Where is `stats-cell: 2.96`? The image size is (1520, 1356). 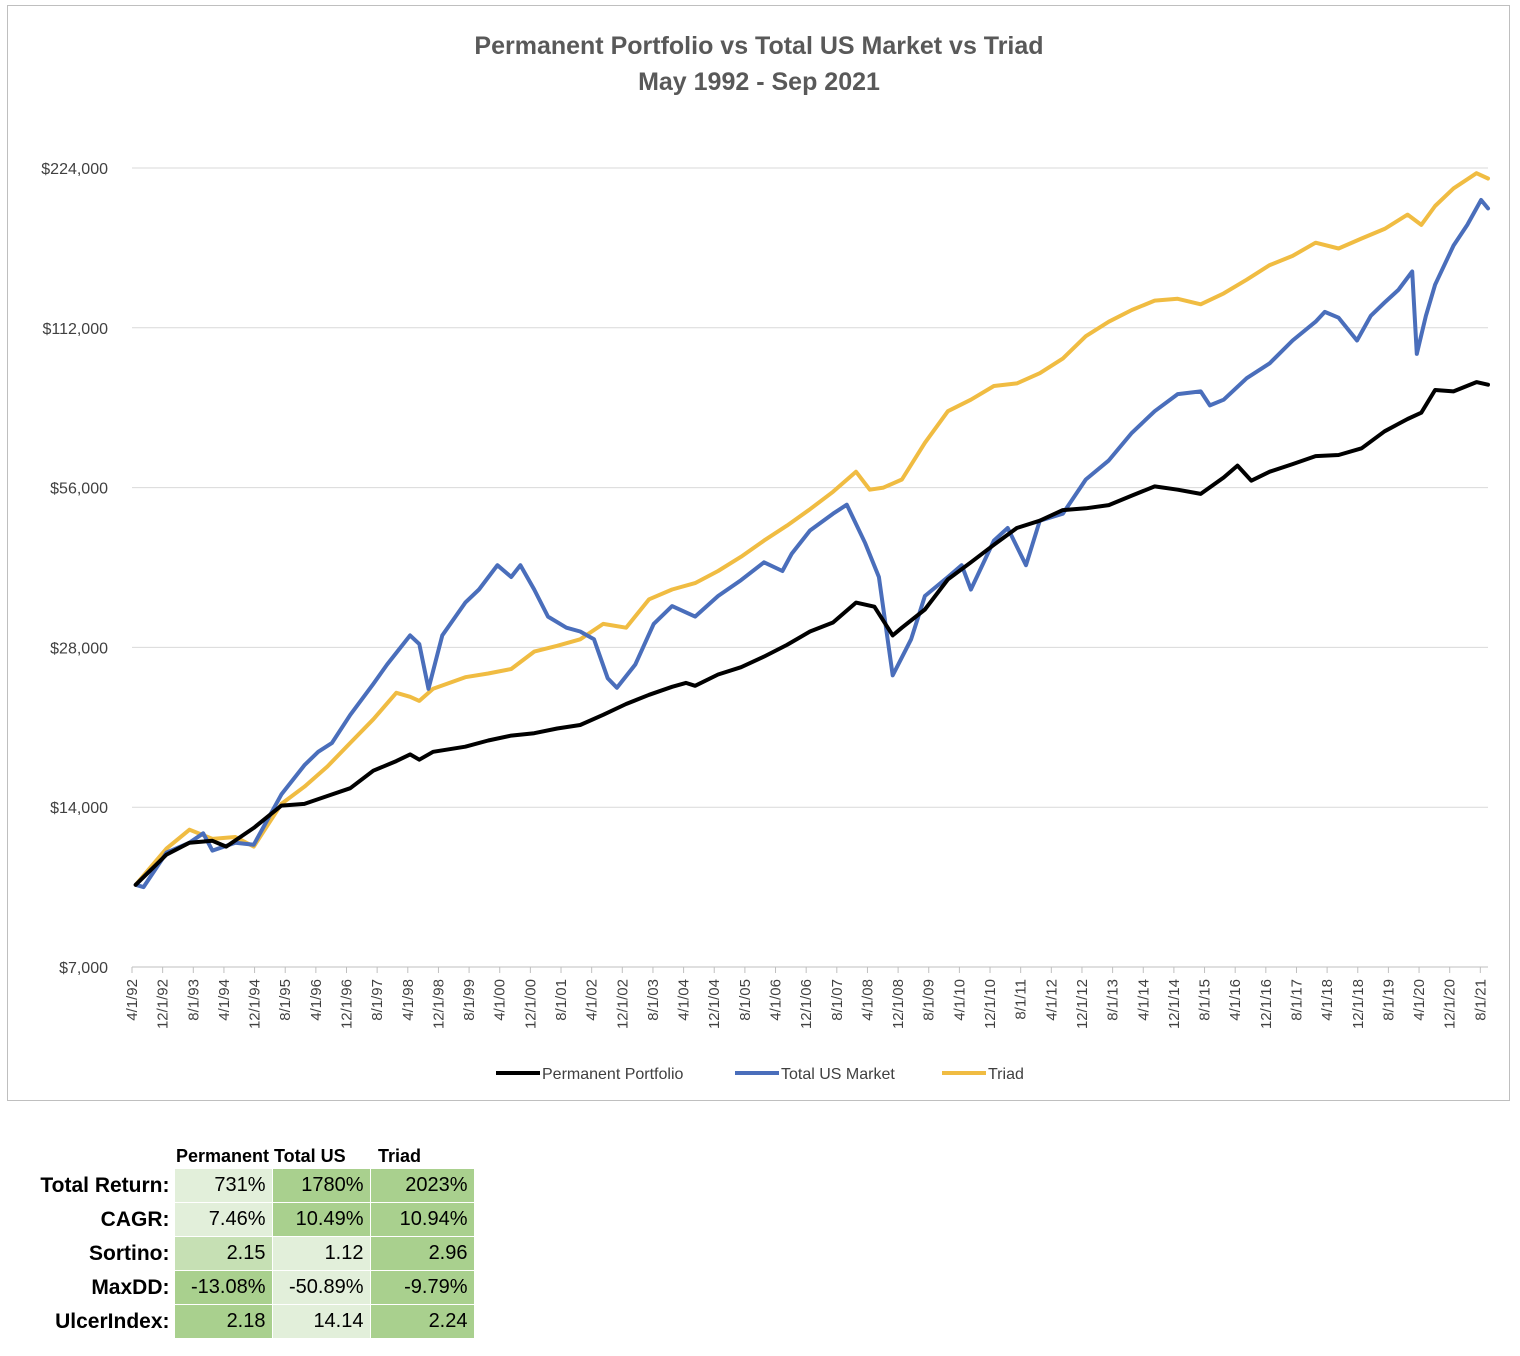
stats-cell: 2.96 is located at coordinates (422, 1253).